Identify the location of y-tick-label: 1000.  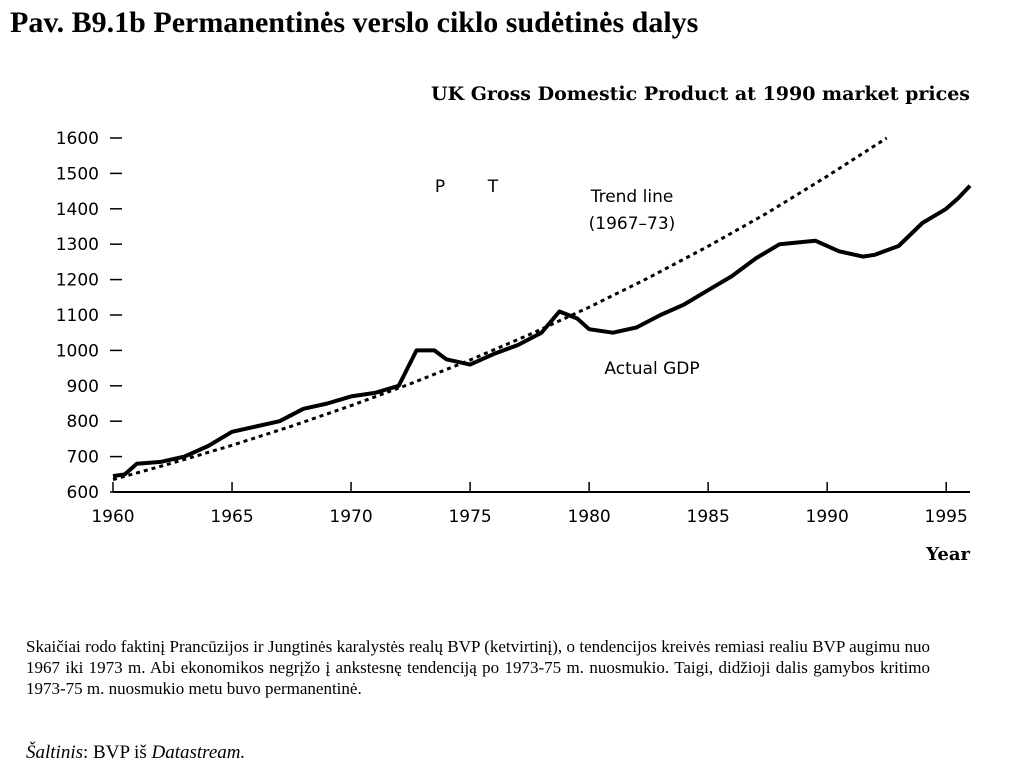
(77, 351).